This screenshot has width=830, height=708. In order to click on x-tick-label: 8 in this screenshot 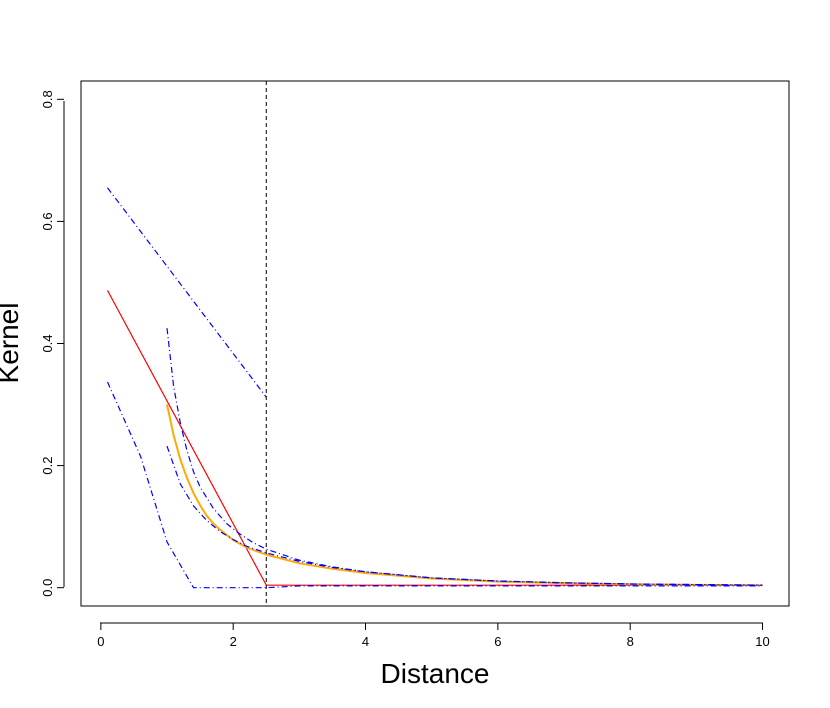, I will do `click(630, 641)`.